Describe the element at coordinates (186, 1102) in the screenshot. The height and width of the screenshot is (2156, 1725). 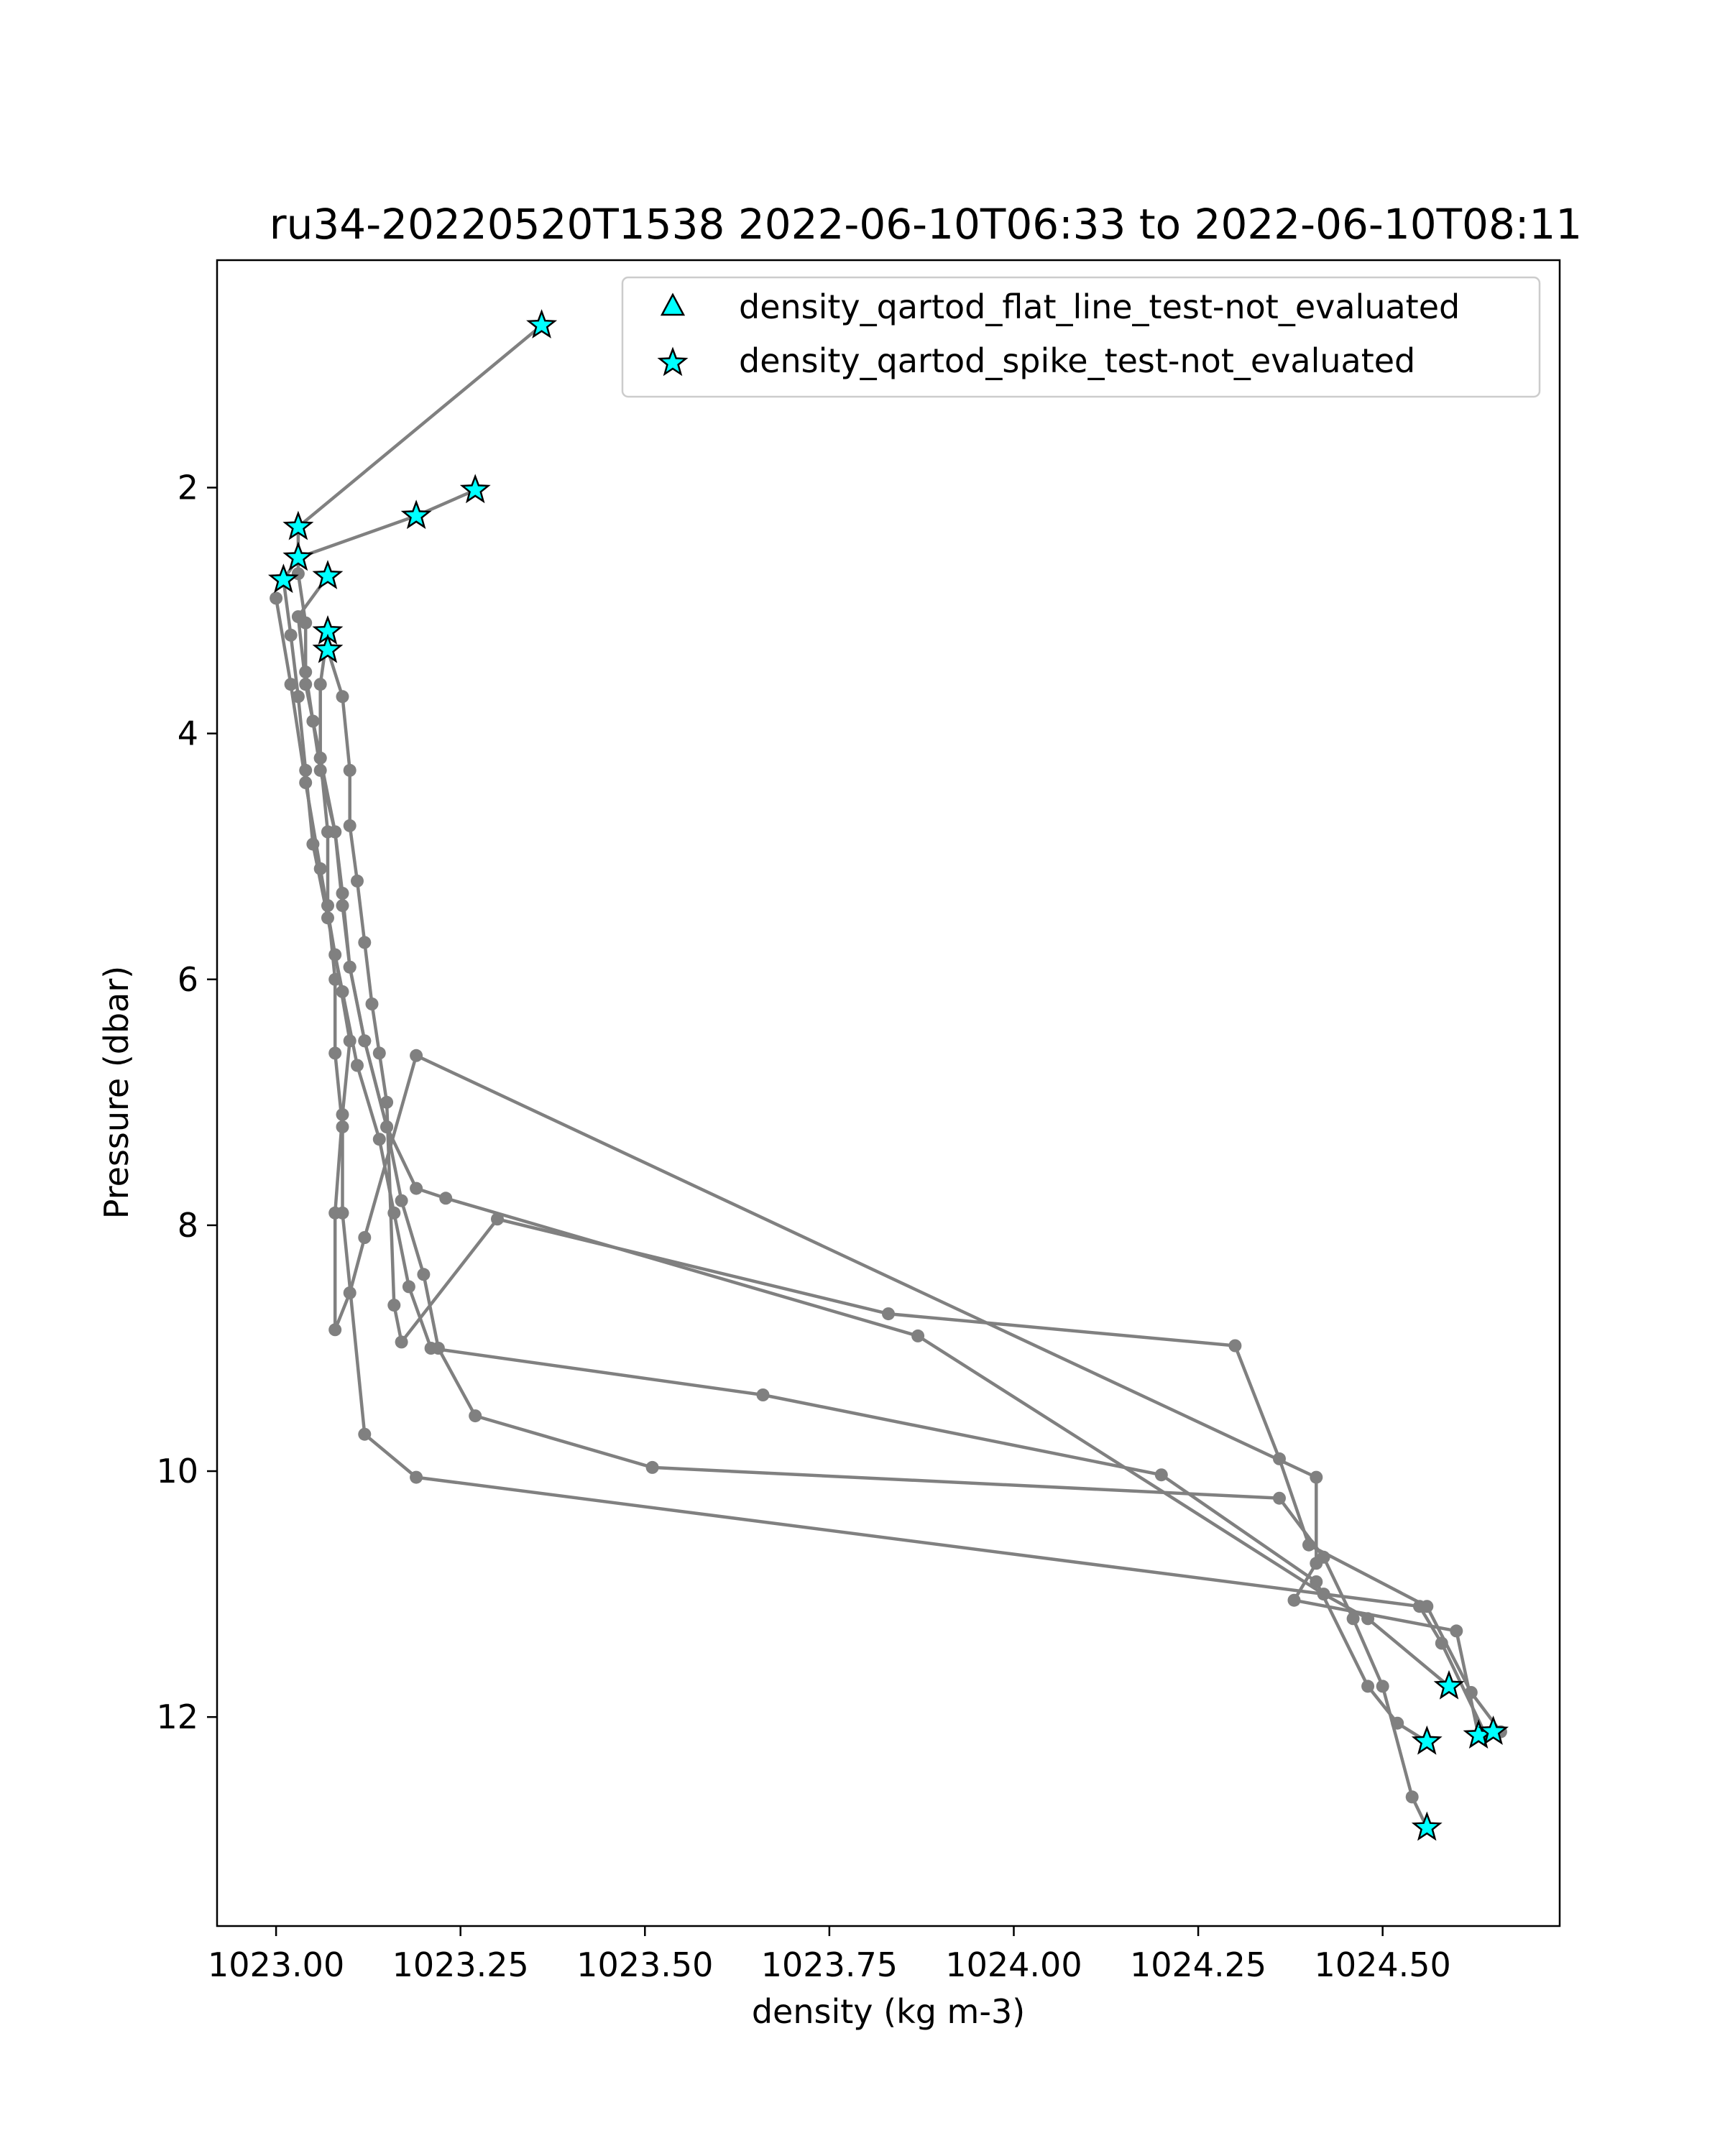
I see `y-axis: 2 4 6 8 10 12` at that location.